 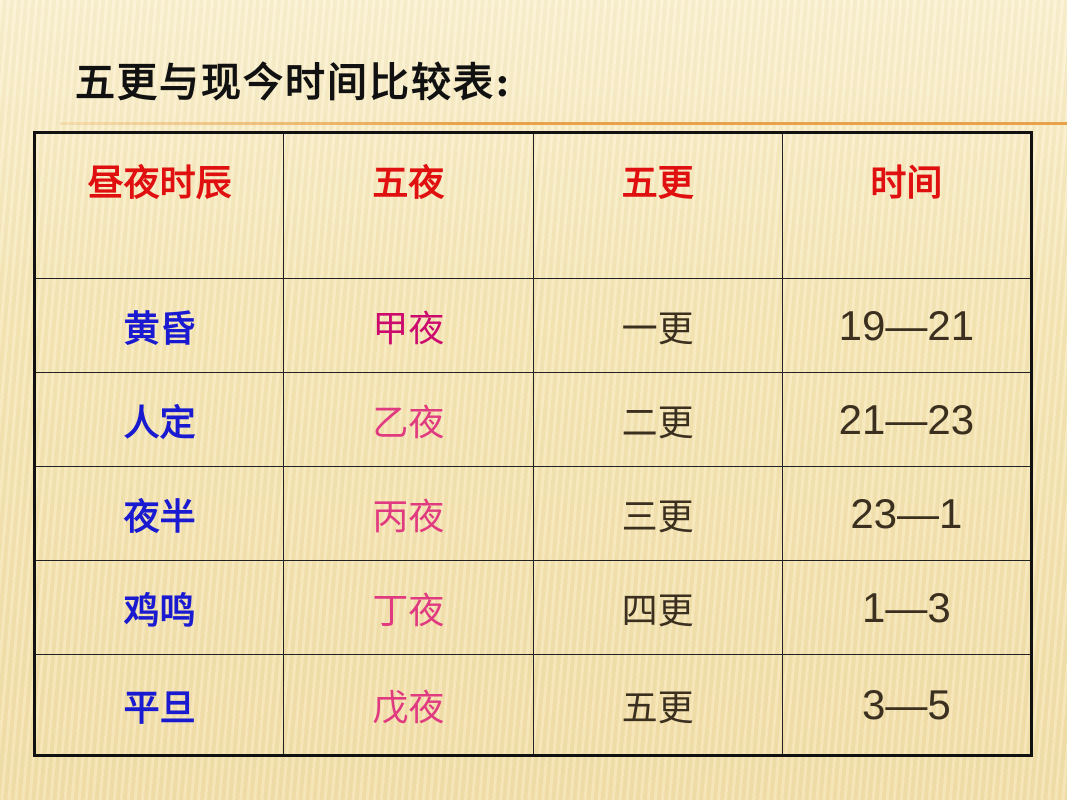 What do you see at coordinates (408, 205) in the screenshot?
I see `header-cell: 五夜` at bounding box center [408, 205].